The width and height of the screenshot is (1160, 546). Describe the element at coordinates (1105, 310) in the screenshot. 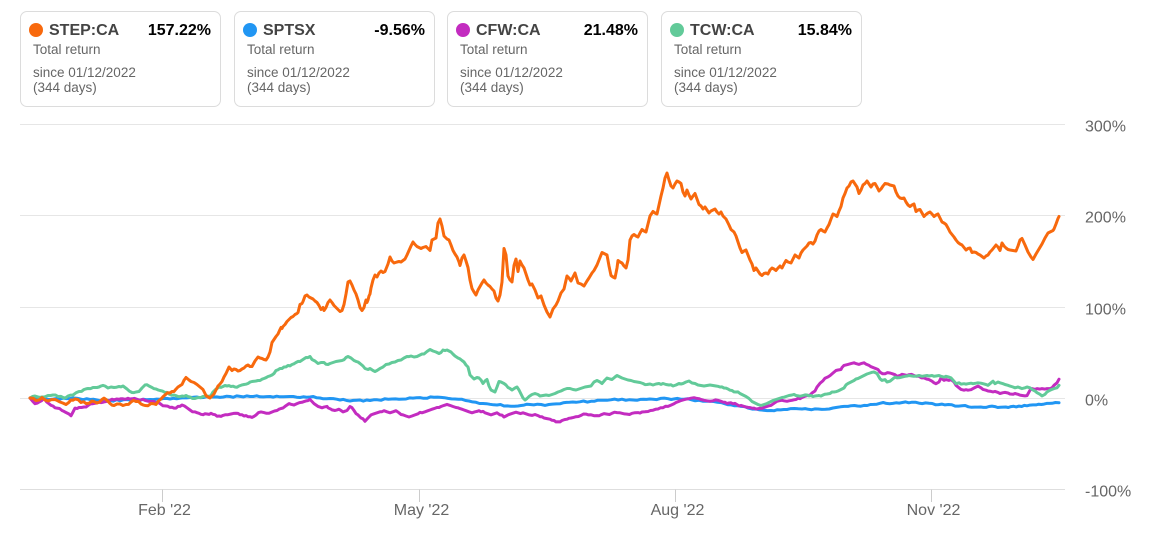

I see `svg-text: 100%` at that location.